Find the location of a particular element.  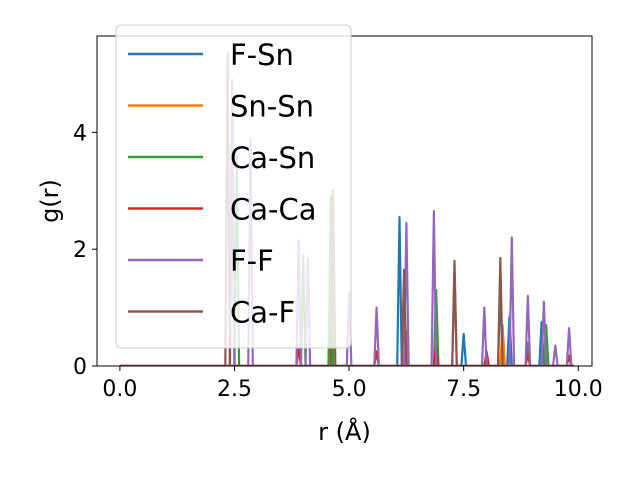

y-tick-label: 0 is located at coordinates (80, 367).